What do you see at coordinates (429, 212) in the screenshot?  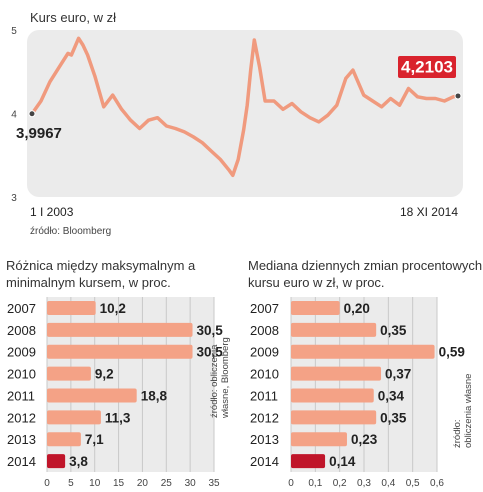 I see `x-end-label: 18 XI 2014` at bounding box center [429, 212].